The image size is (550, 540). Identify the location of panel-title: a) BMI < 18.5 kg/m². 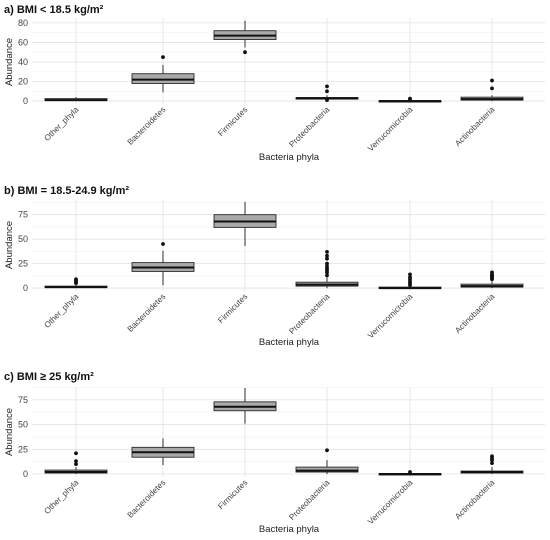
(54, 10).